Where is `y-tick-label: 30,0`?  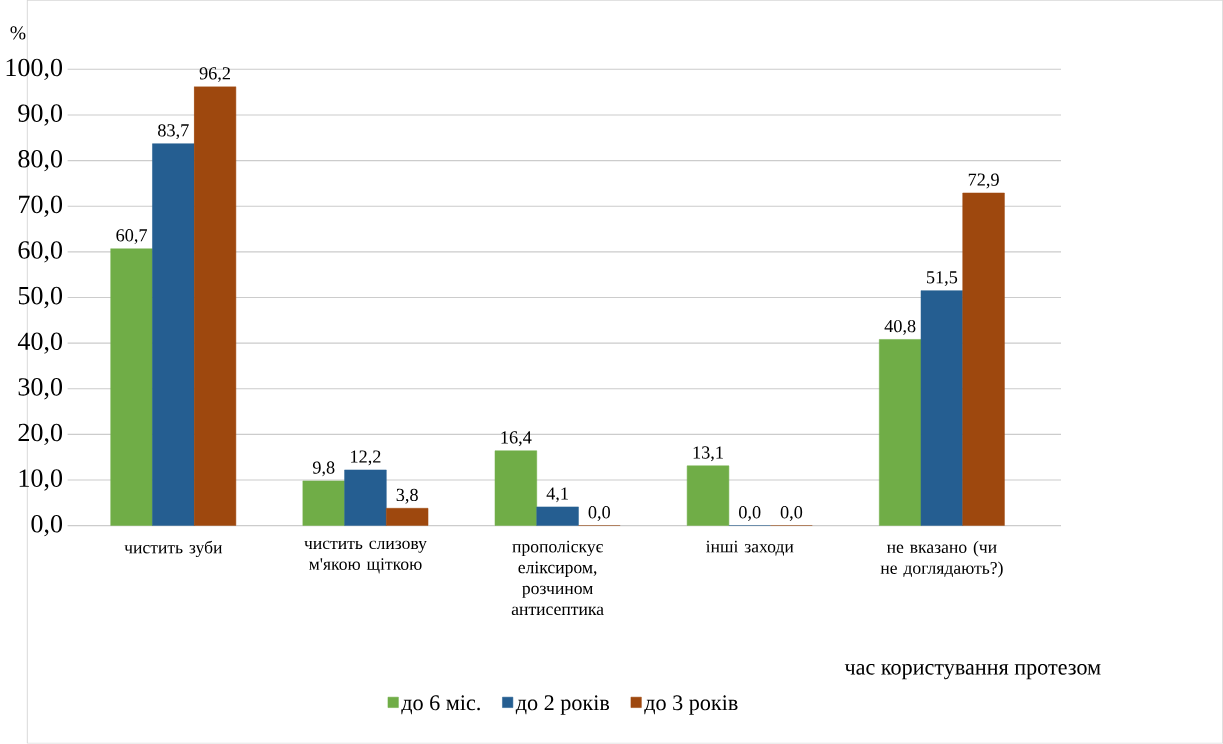 y-tick-label: 30,0 is located at coordinates (40, 389).